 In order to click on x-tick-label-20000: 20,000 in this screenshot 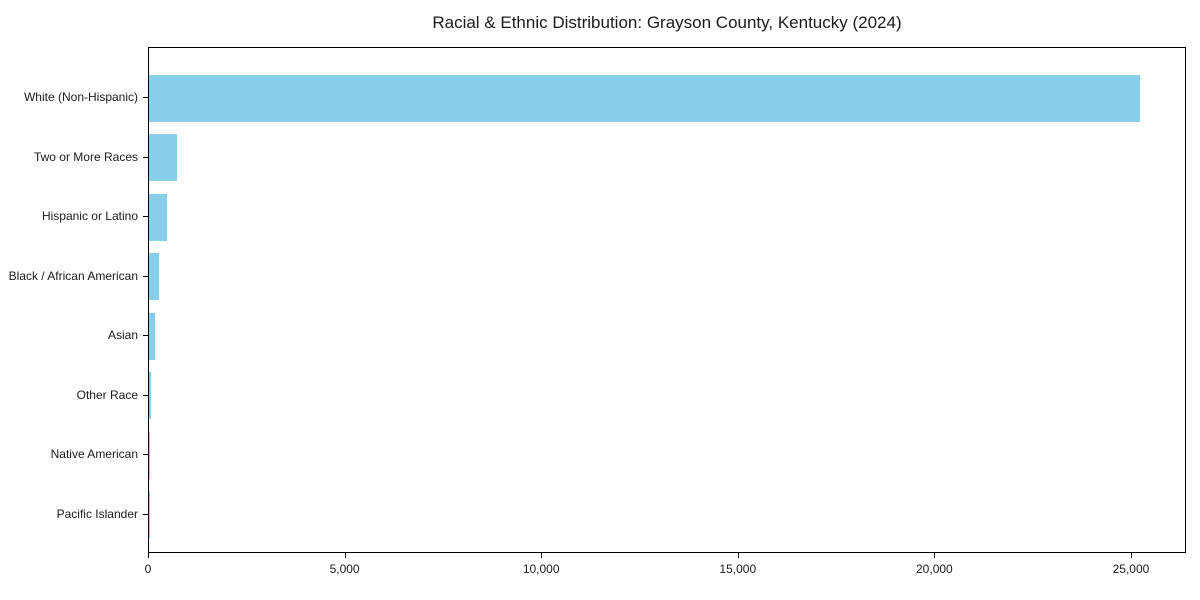, I will do `click(934, 569)`.